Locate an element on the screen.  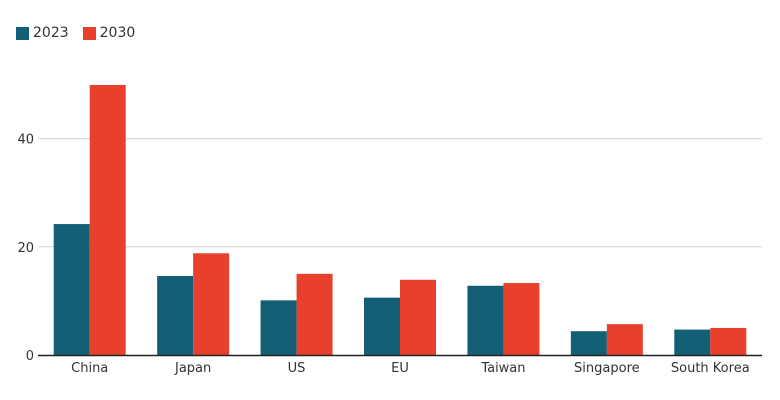
legend-swatch-2023 is located at coordinates (22, 33).